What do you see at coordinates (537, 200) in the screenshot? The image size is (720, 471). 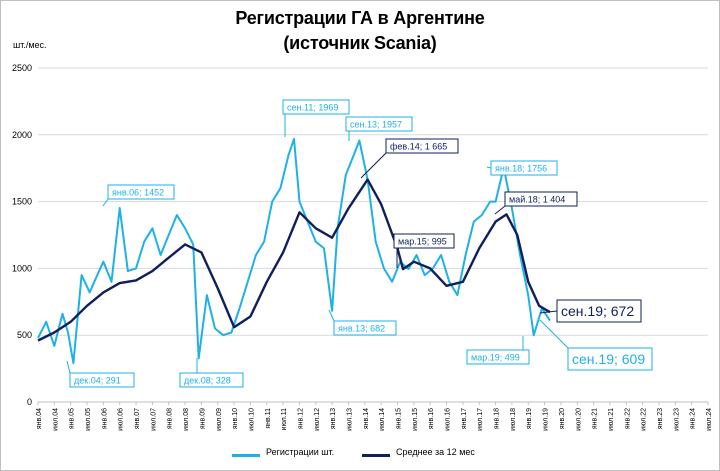 I see `annotation-label: май.18; 1 404` at bounding box center [537, 200].